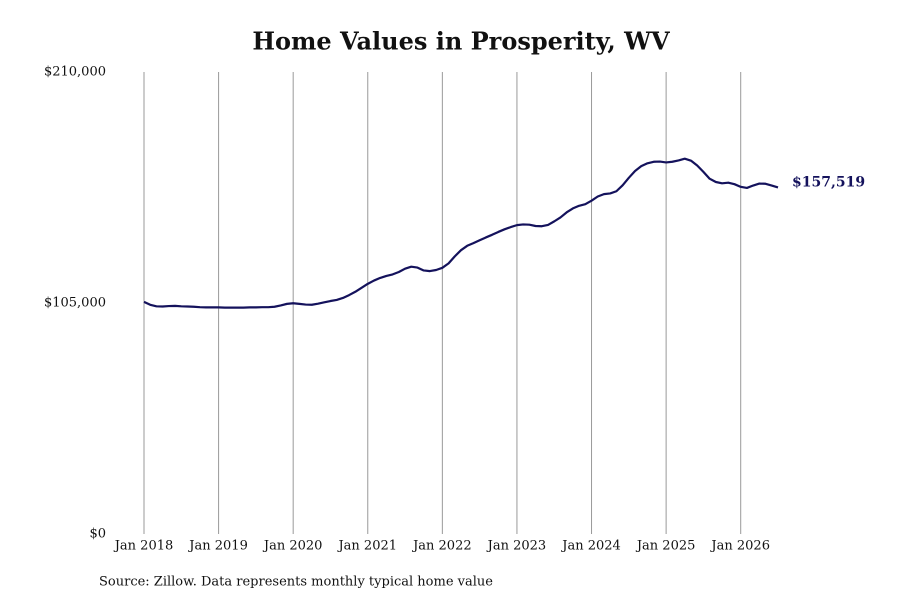 The height and width of the screenshot is (600, 900). Describe the element at coordinates (366, 546) in the screenshot. I see `x-tick-label: Jan 2021` at that location.